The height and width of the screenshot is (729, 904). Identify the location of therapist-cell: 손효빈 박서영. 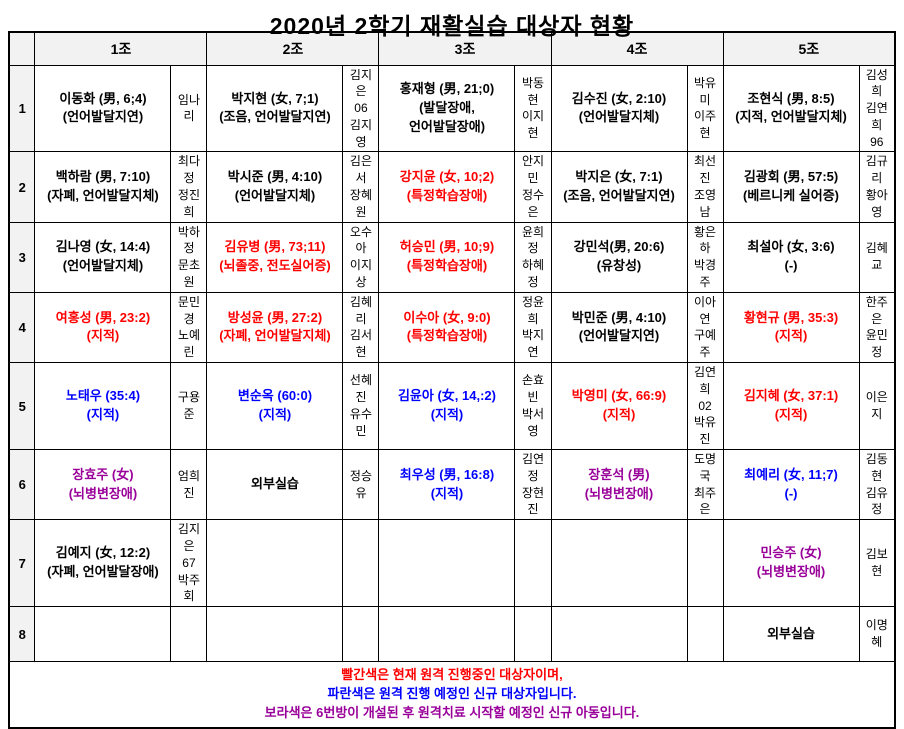
(533, 406).